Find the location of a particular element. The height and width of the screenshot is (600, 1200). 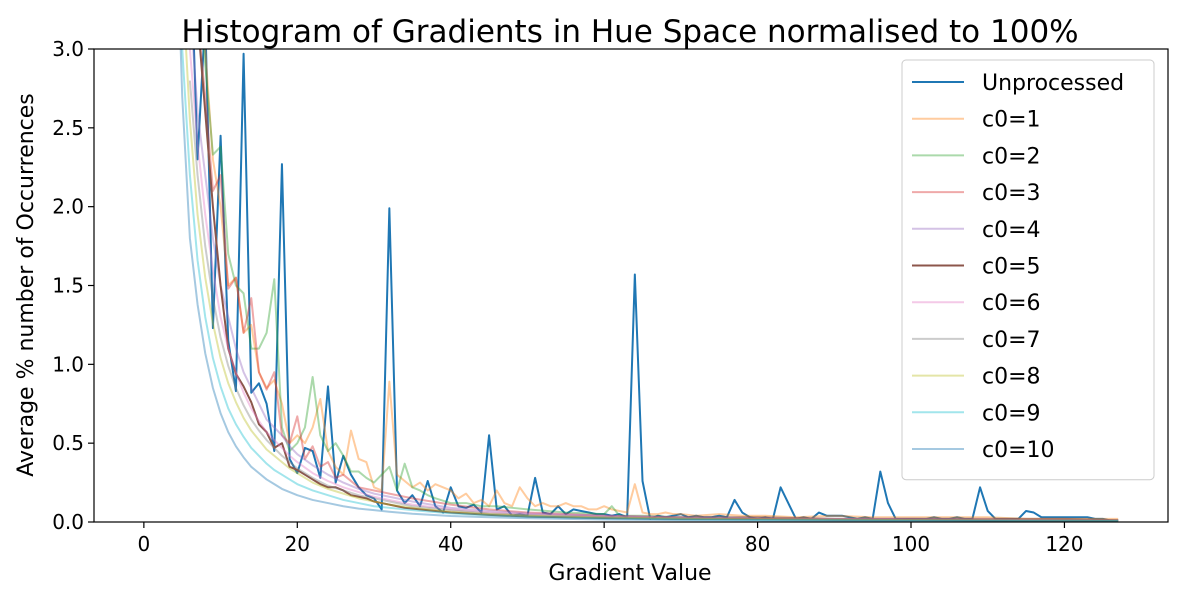

legend-label: c0=10 is located at coordinates (1018, 450).